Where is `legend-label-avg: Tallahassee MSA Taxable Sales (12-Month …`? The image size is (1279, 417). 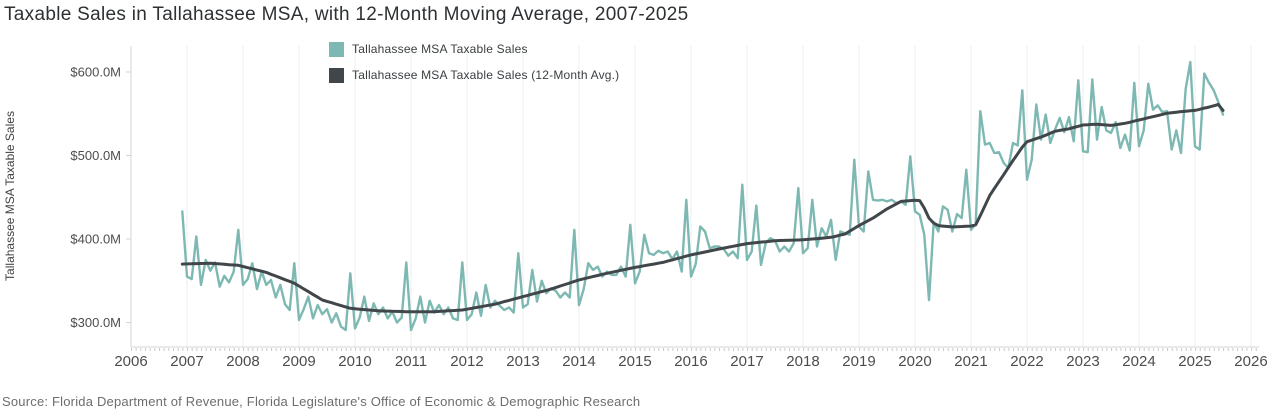
legend-label-avg: Tallahassee MSA Taxable Sales (12-Month … is located at coordinates (486, 75).